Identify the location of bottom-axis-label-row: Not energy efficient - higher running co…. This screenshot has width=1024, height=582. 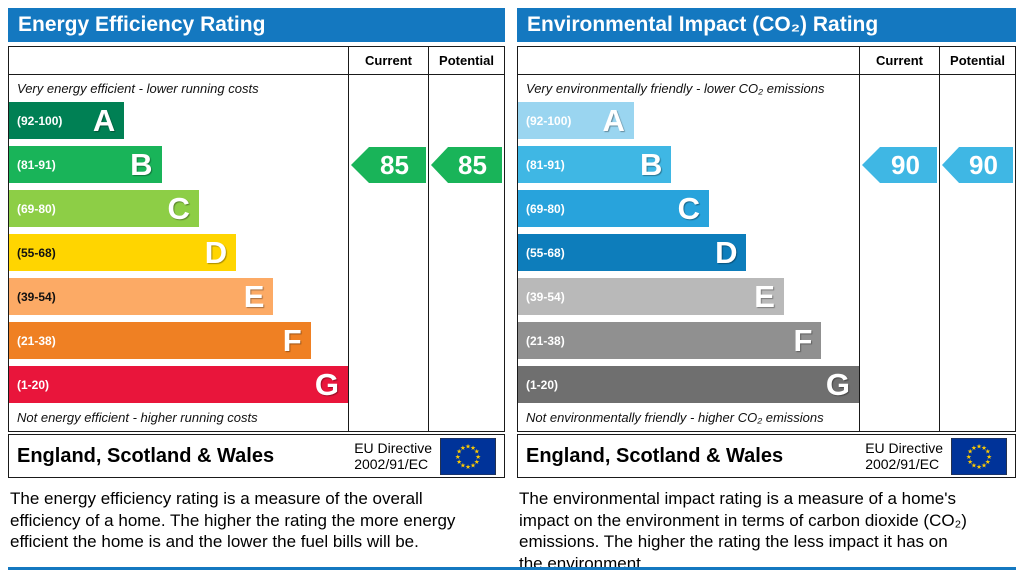
(256, 419).